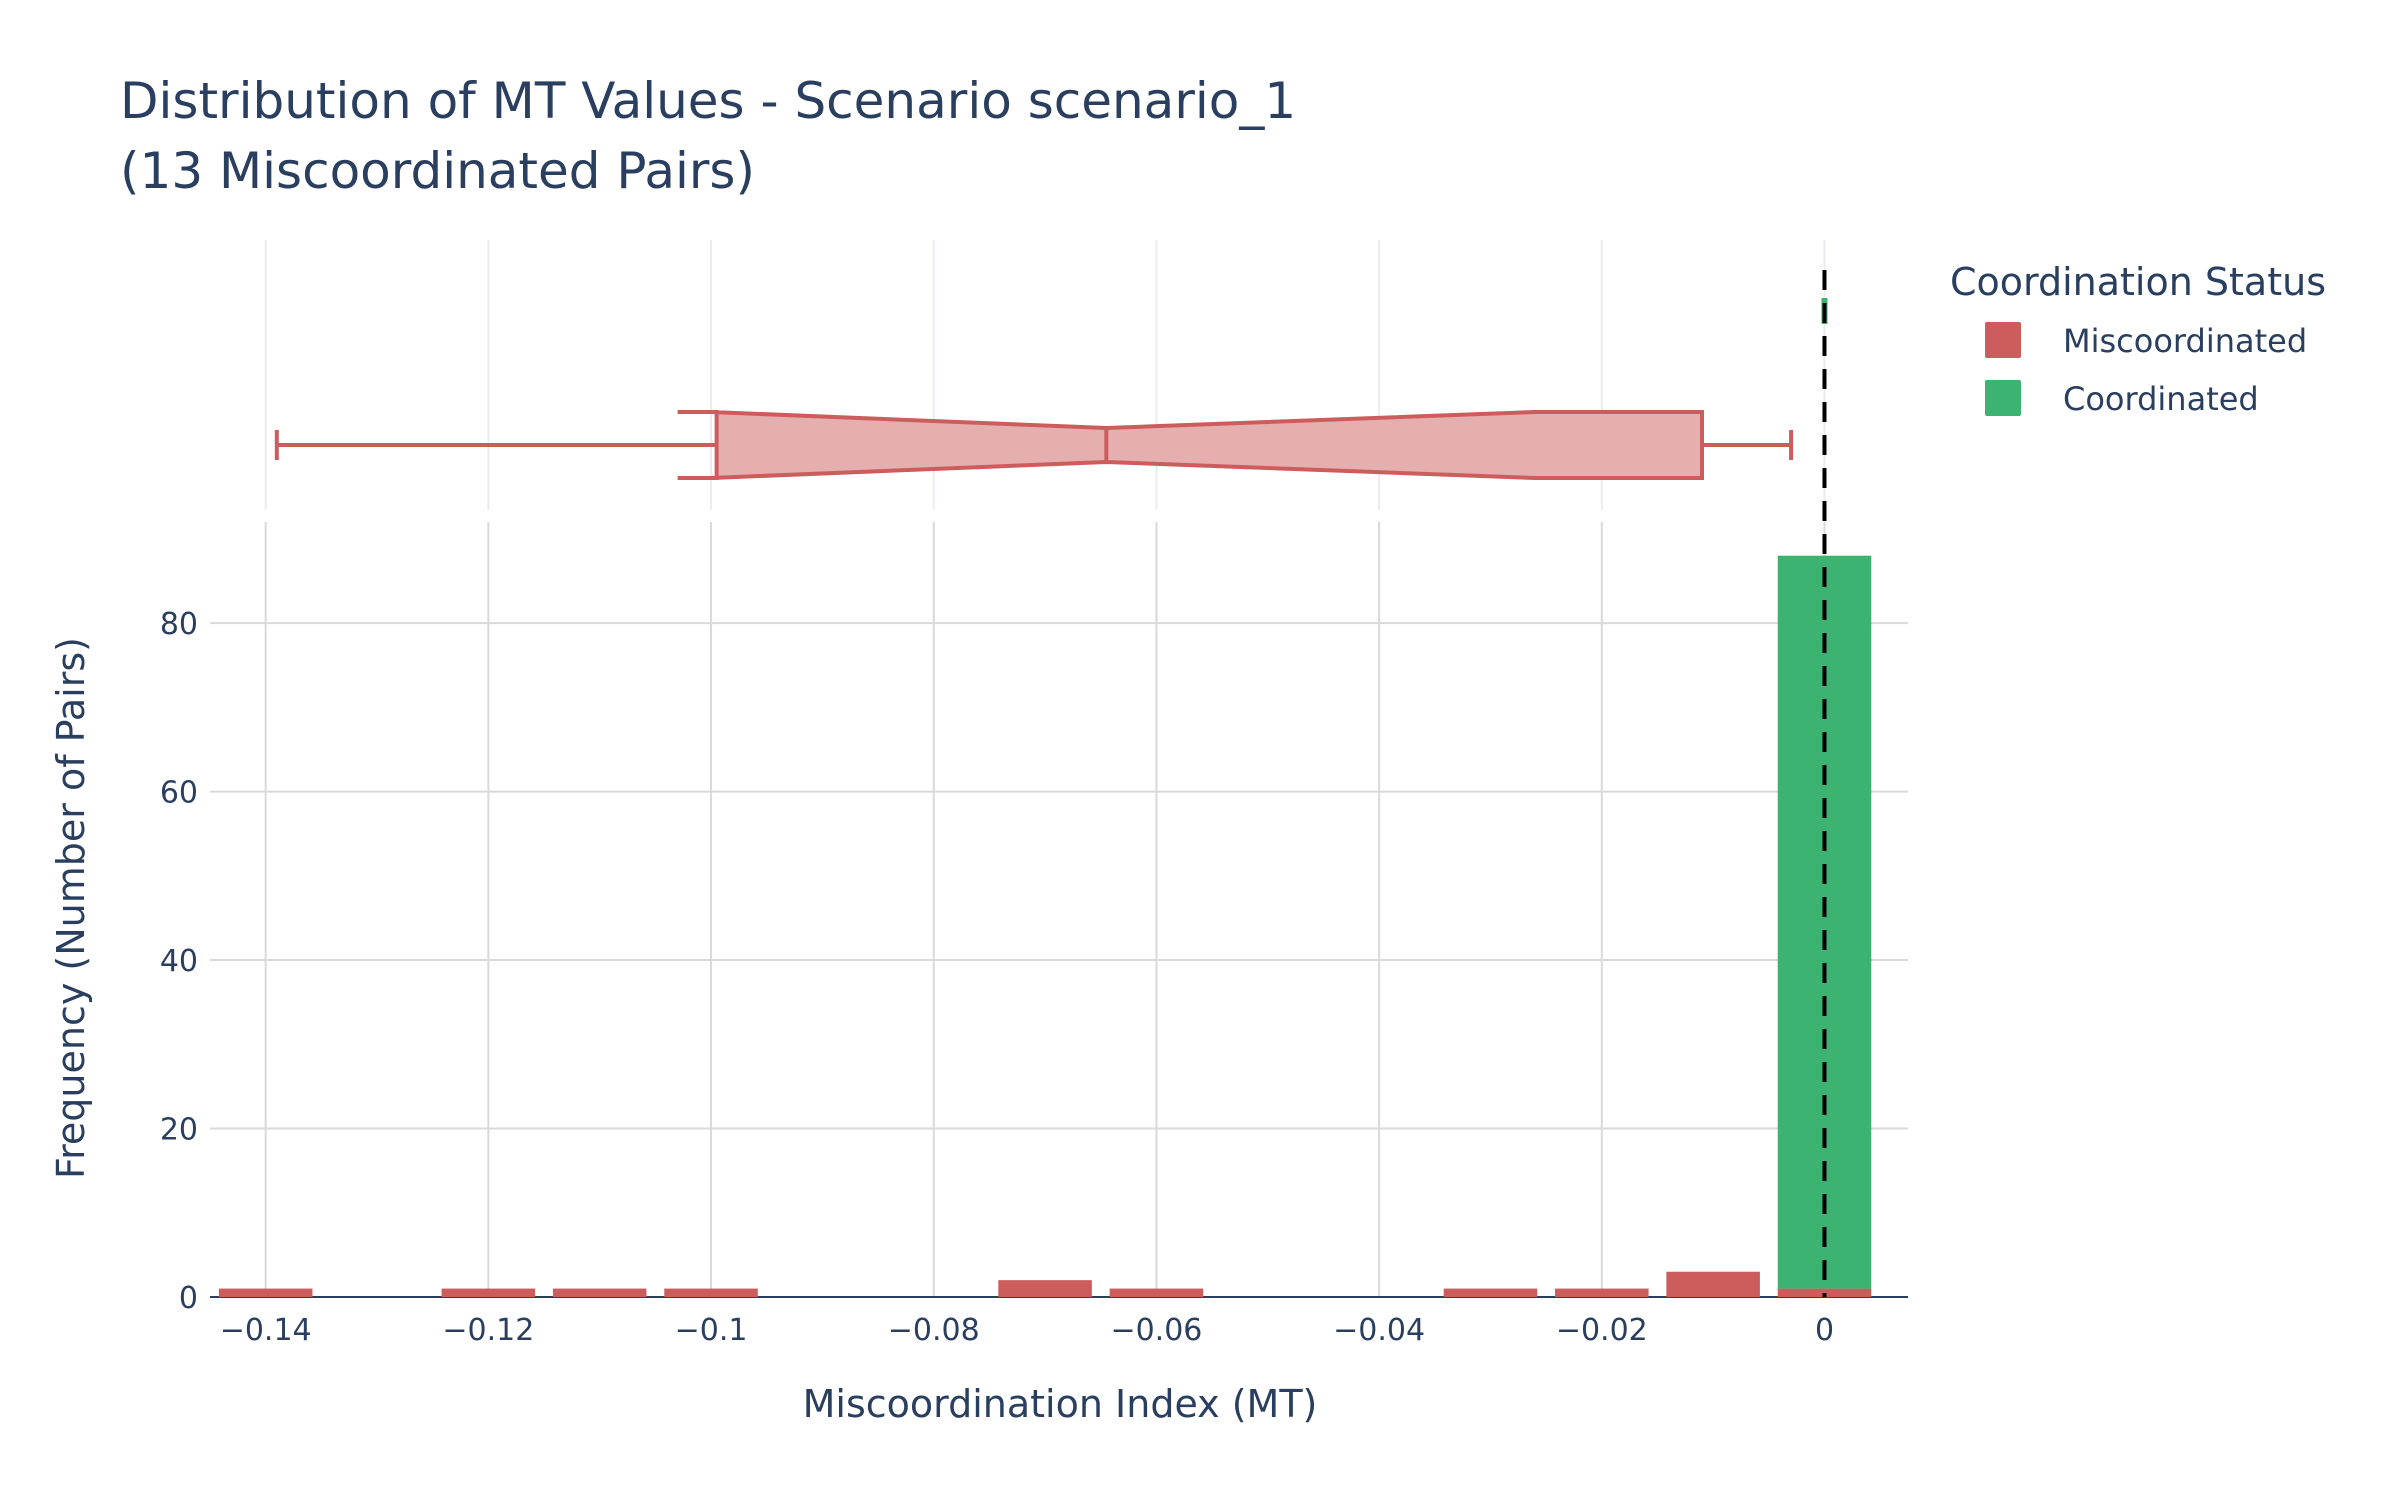 The width and height of the screenshot is (2400, 1500). I want to click on x-tick-label: −0.12, so click(488, 1330).